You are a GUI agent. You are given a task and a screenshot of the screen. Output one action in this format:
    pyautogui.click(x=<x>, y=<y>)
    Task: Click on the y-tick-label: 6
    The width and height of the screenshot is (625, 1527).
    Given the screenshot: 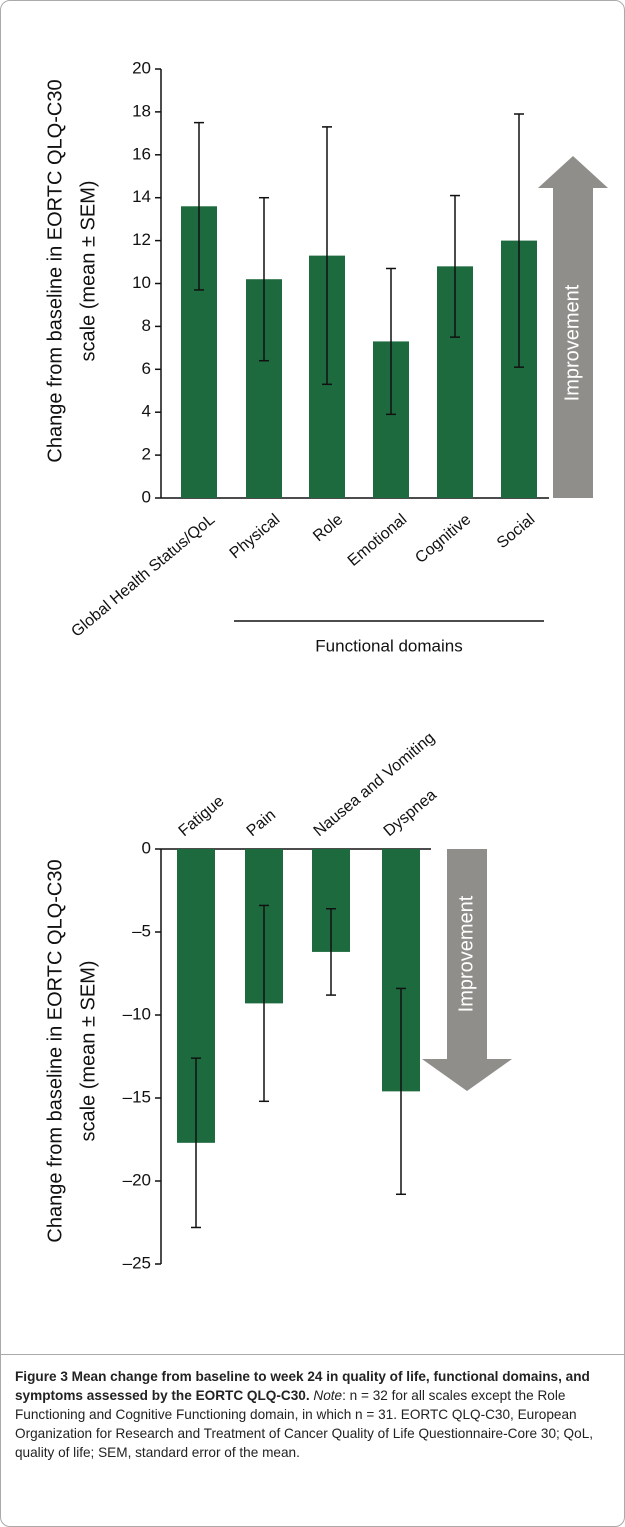 What is the action you would take?
    pyautogui.click(x=146, y=368)
    